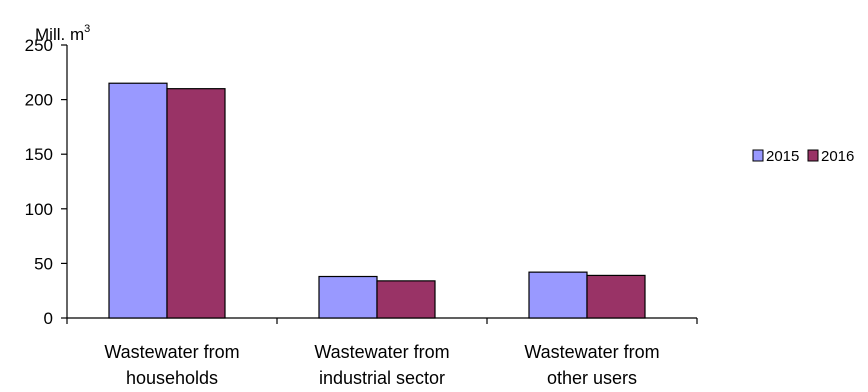 This screenshot has width=868, height=392. I want to click on y-tick-label: 200, so click(39, 100).